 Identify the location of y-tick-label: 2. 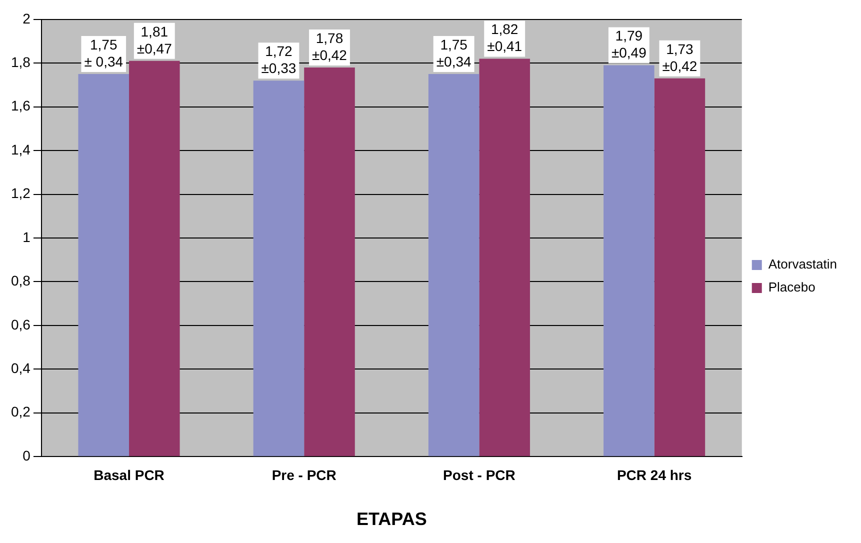
(26, 18).